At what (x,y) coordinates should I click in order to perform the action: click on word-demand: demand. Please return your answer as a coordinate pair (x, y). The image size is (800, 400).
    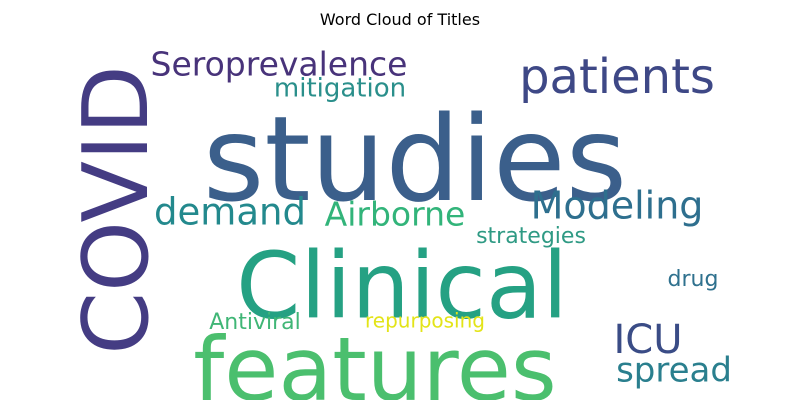
    Looking at the image, I should click on (230, 212).